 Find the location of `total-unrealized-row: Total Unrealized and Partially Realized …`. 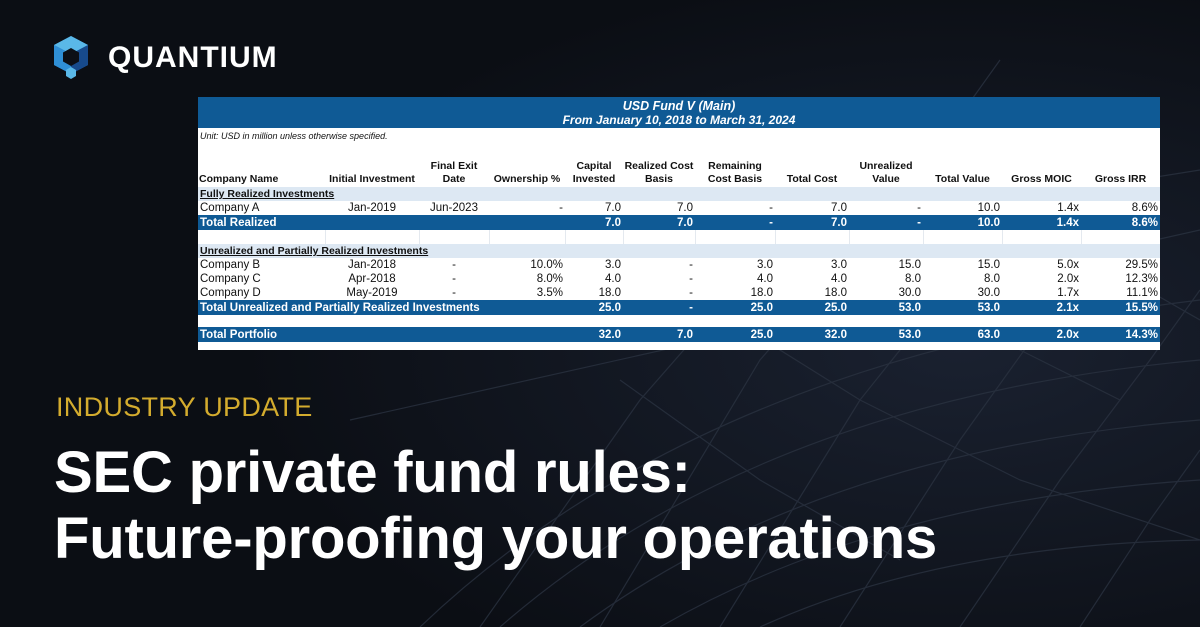

total-unrealized-row: Total Unrealized and Partially Realized … is located at coordinates (679, 307).